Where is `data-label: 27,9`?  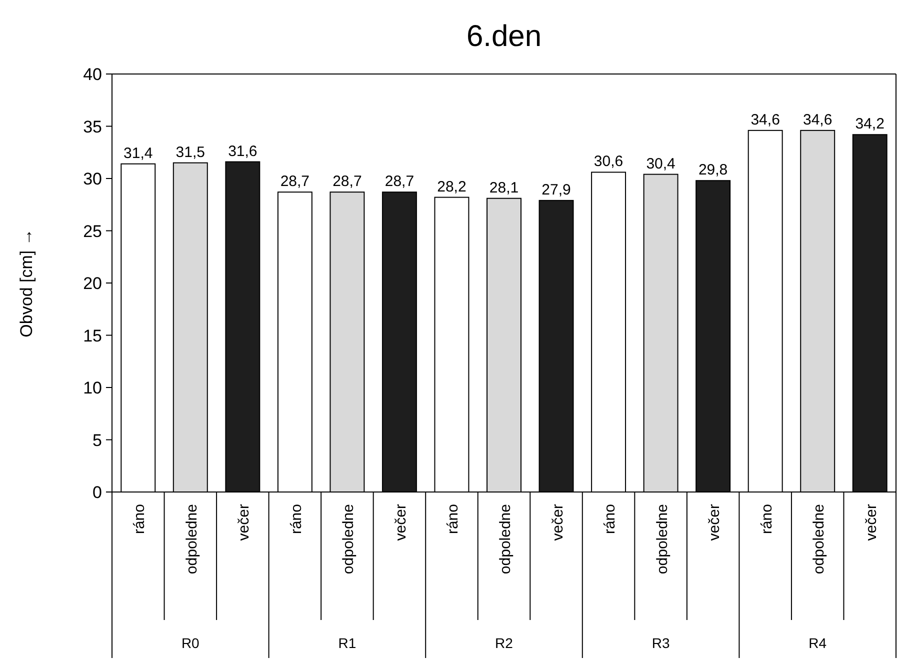 data-label: 27,9 is located at coordinates (556, 189).